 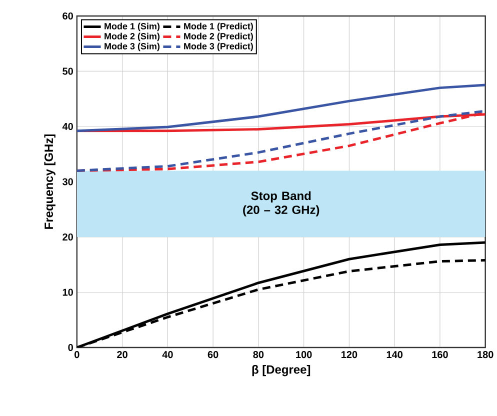 I want to click on x-tick-label: 140, so click(x=394, y=354).